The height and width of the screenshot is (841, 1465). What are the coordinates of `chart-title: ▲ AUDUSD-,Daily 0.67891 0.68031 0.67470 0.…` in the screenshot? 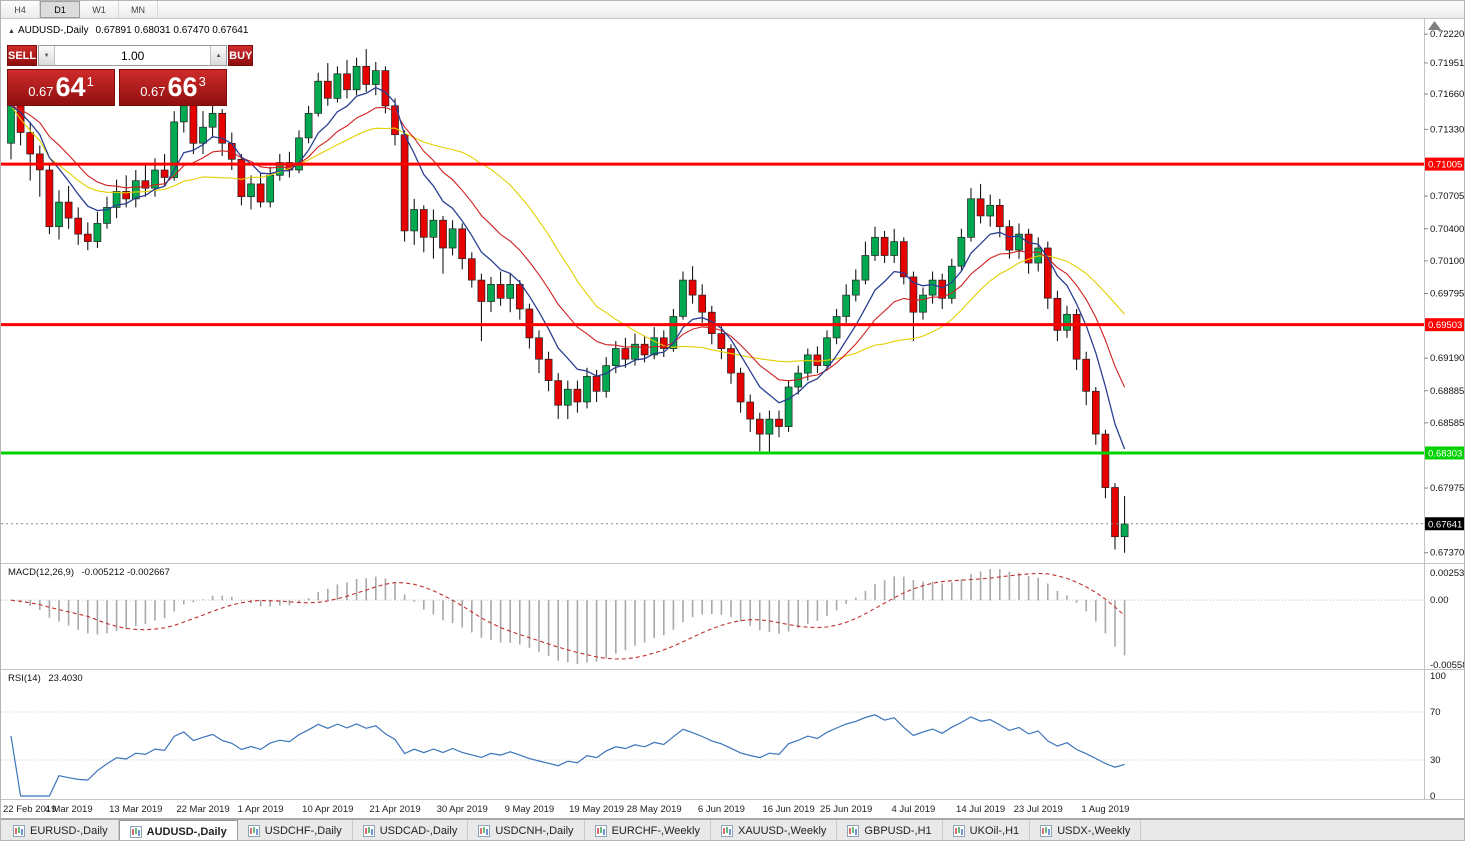 It's located at (128, 30).